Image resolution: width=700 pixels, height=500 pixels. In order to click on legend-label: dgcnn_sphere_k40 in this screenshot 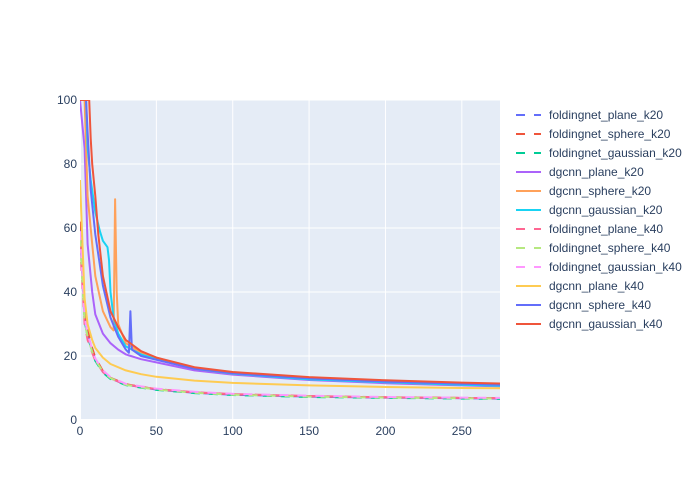, I will do `click(600, 305)`.